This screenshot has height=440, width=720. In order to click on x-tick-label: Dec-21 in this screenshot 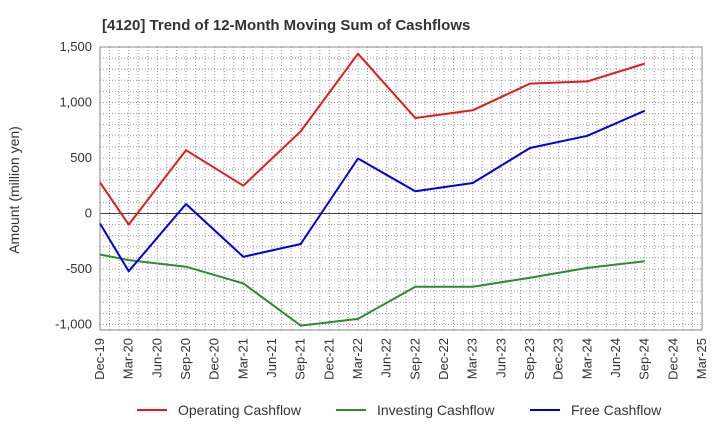, I will do `click(328, 359)`.